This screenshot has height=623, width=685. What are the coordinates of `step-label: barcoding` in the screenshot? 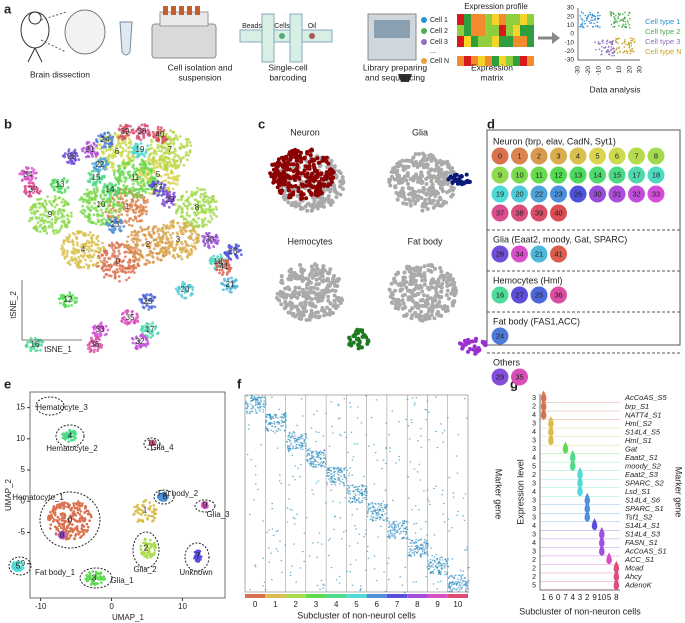 It's located at (288, 77).